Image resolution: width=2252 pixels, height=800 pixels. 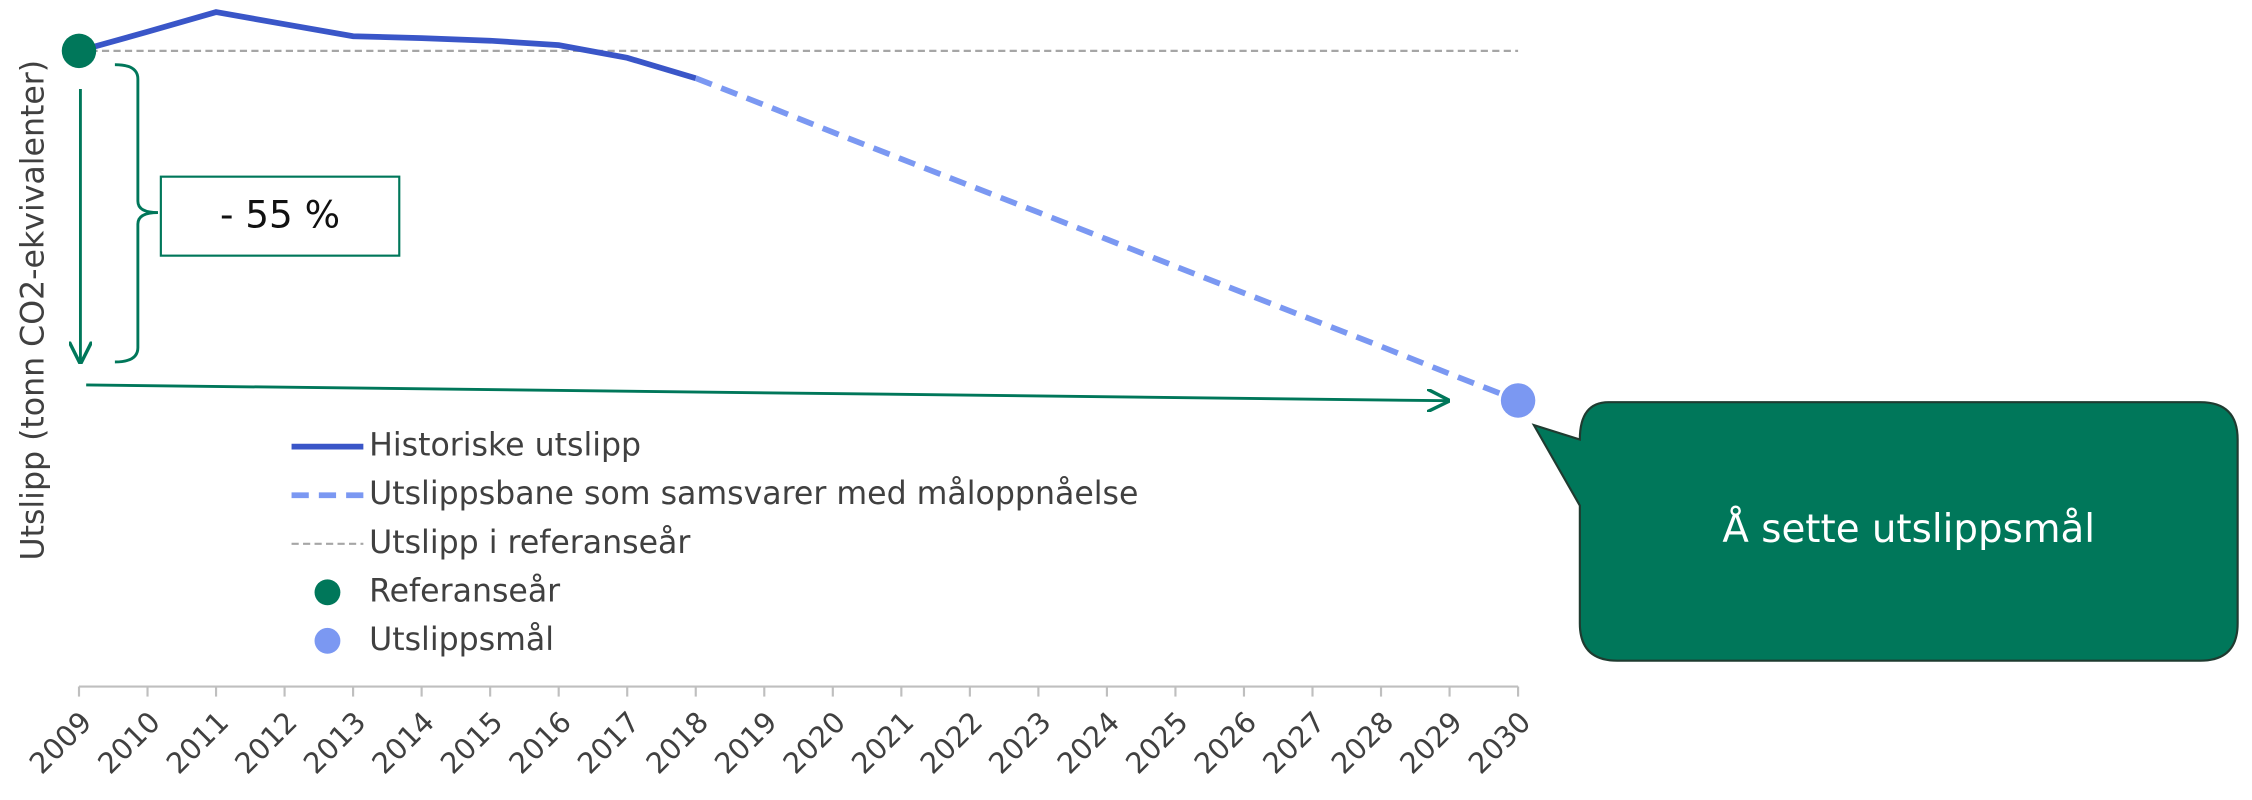 What do you see at coordinates (136, 213) in the screenshot?
I see `brace` at bounding box center [136, 213].